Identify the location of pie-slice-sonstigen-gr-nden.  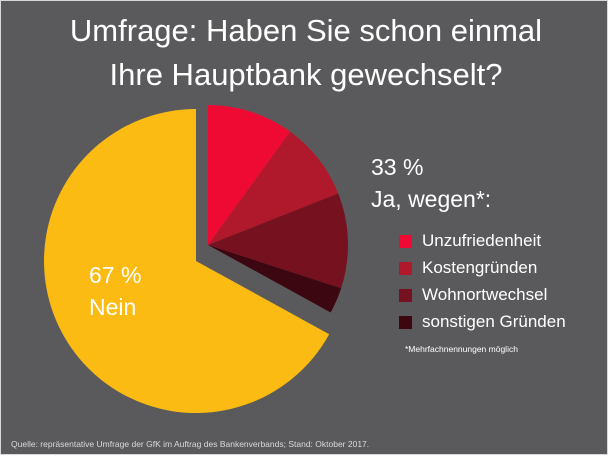
(275, 279).